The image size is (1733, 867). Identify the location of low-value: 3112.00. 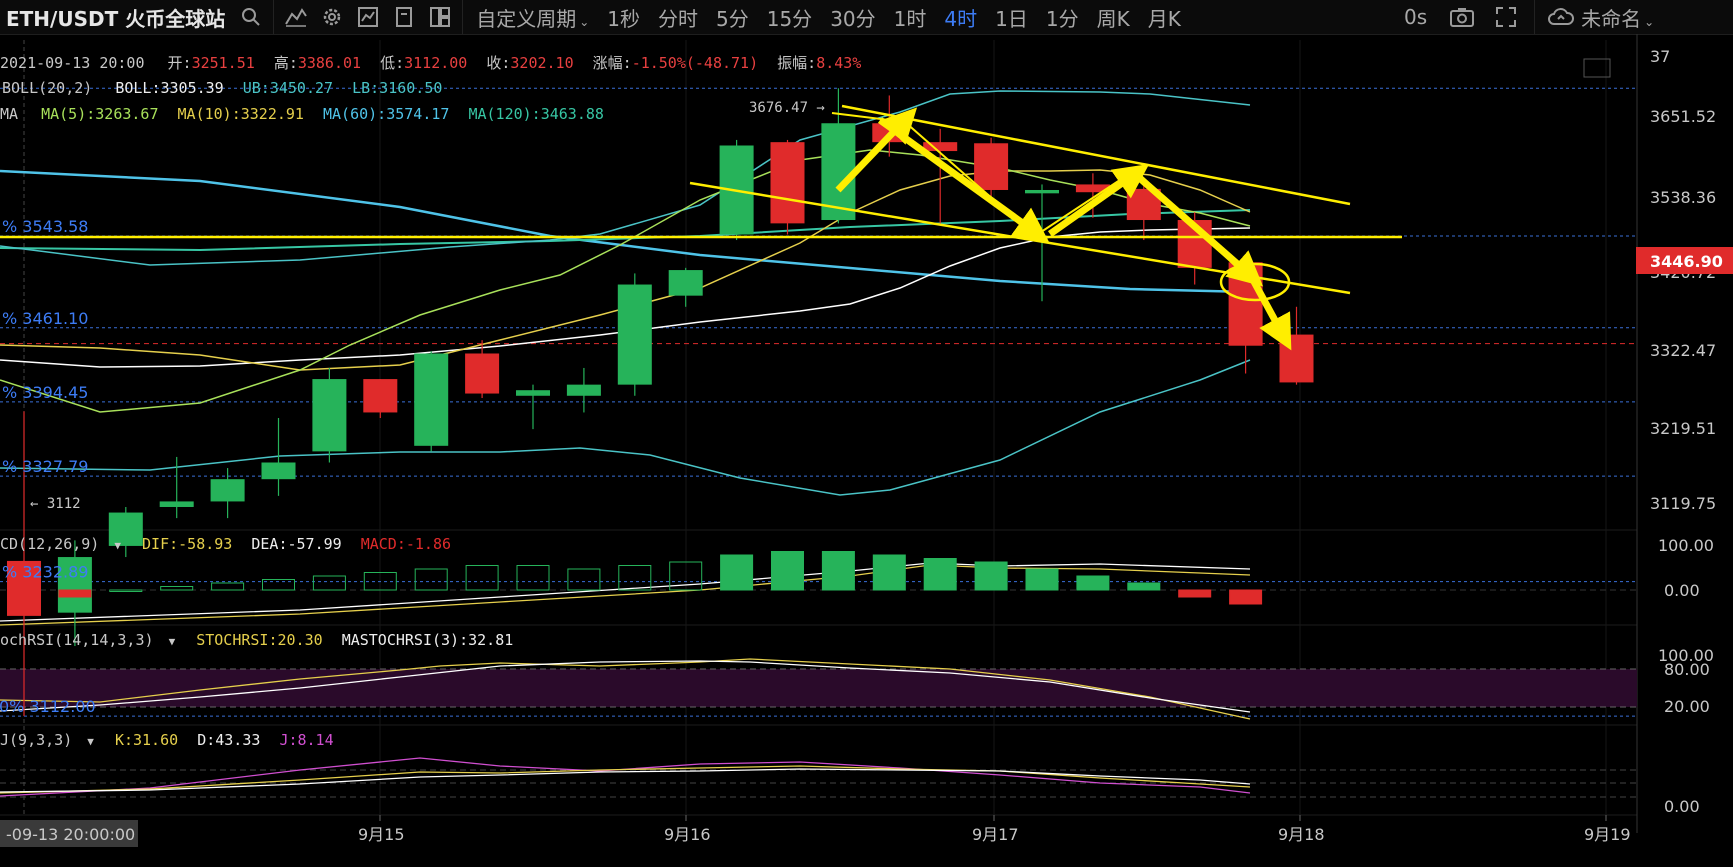
(436, 63).